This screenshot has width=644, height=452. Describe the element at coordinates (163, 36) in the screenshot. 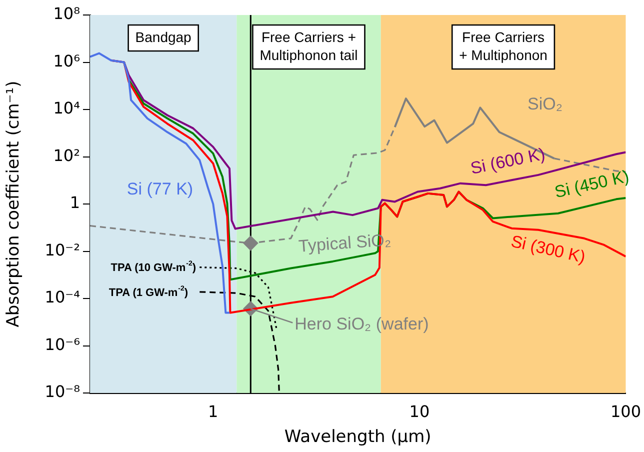

I see `band-label: Bandgap` at that location.